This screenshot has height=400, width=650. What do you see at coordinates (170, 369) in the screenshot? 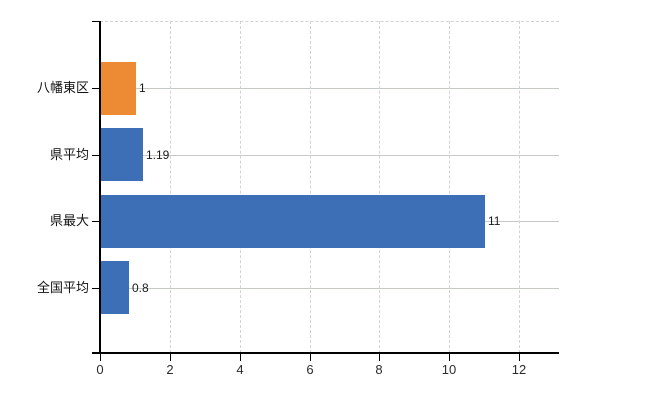
I see `x-tick-label: 2` at bounding box center [170, 369].